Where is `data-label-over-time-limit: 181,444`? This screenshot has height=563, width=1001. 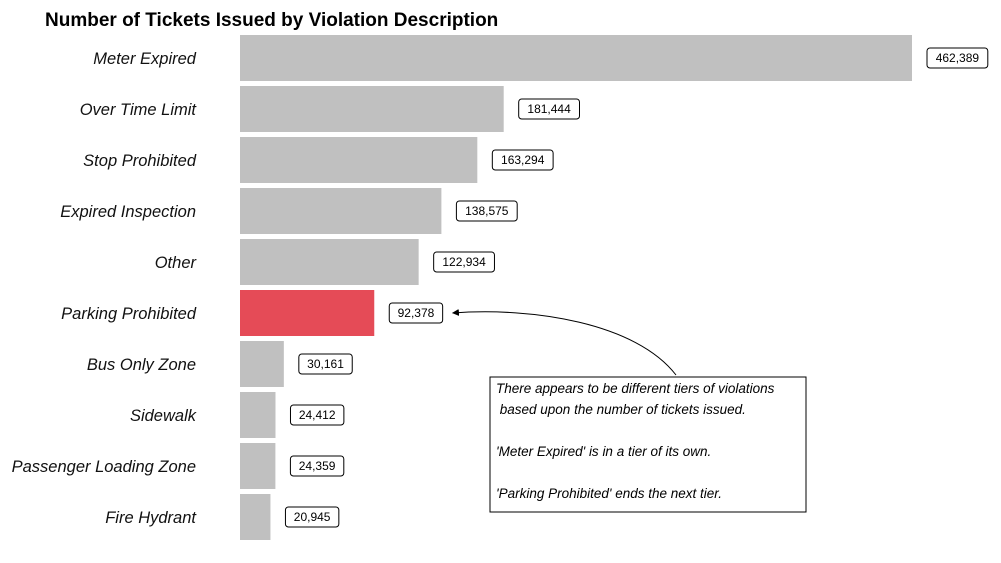 data-label-over-time-limit: 181,444 is located at coordinates (549, 109).